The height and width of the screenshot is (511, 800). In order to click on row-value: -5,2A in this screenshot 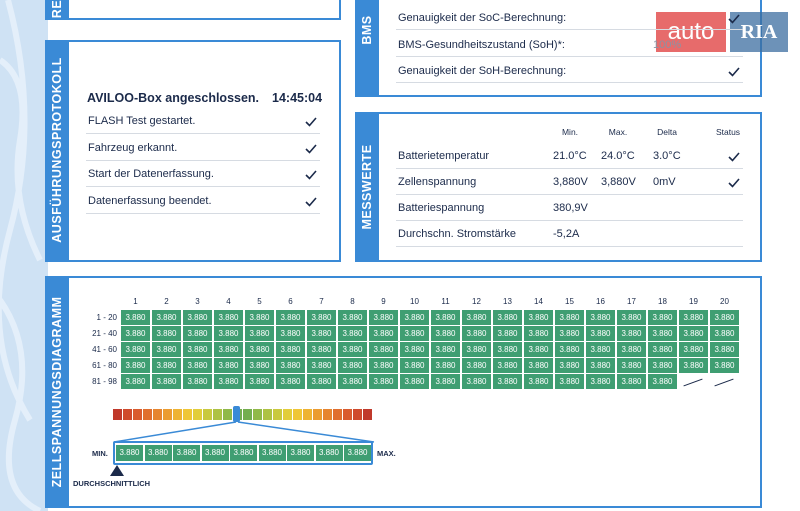, I will do `click(566, 234)`.